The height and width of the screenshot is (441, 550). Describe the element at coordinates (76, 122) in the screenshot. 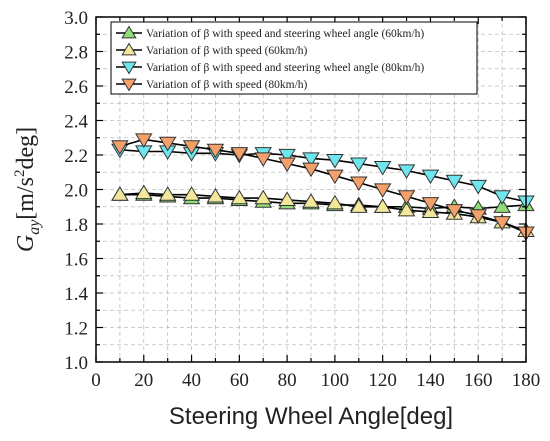

I see `y-tick-label: 2.4` at that location.